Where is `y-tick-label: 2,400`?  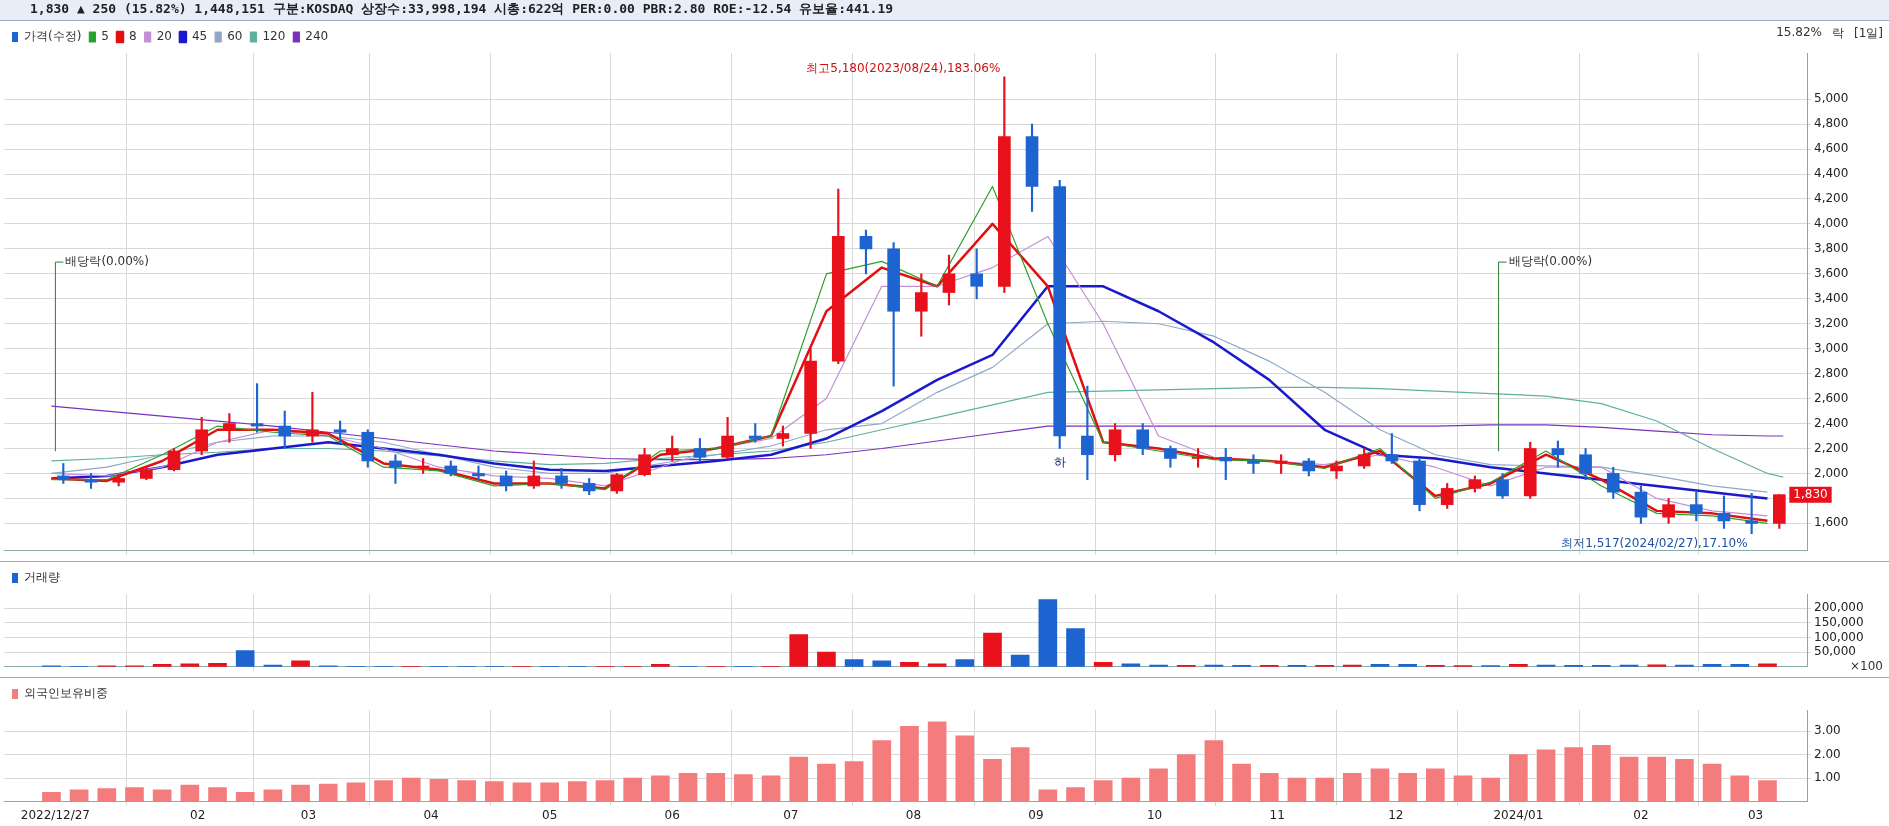 y-tick-label: 2,400 is located at coordinates (1831, 422).